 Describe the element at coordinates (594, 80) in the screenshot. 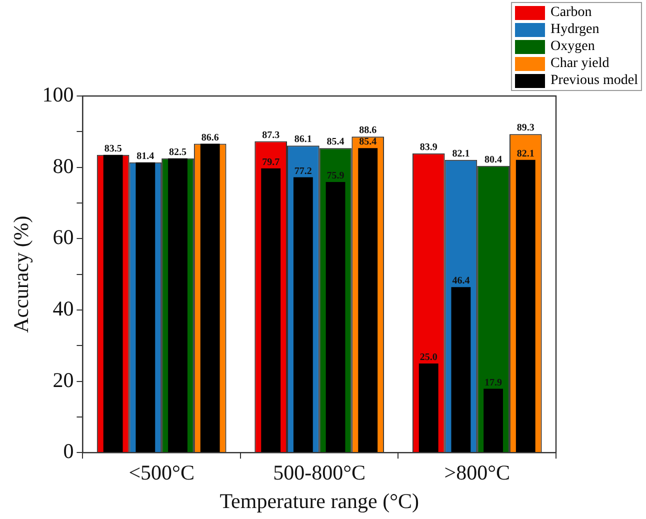

I see `legend-label: Previous model` at that location.